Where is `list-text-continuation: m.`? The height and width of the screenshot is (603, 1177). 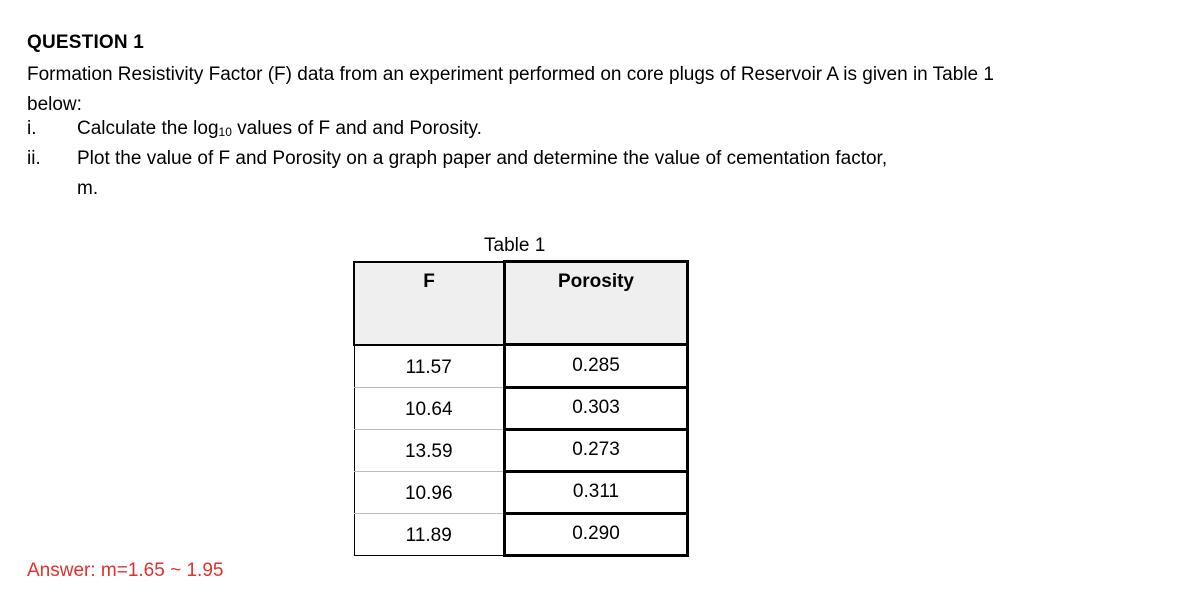 list-text-continuation: m. is located at coordinates (88, 188).